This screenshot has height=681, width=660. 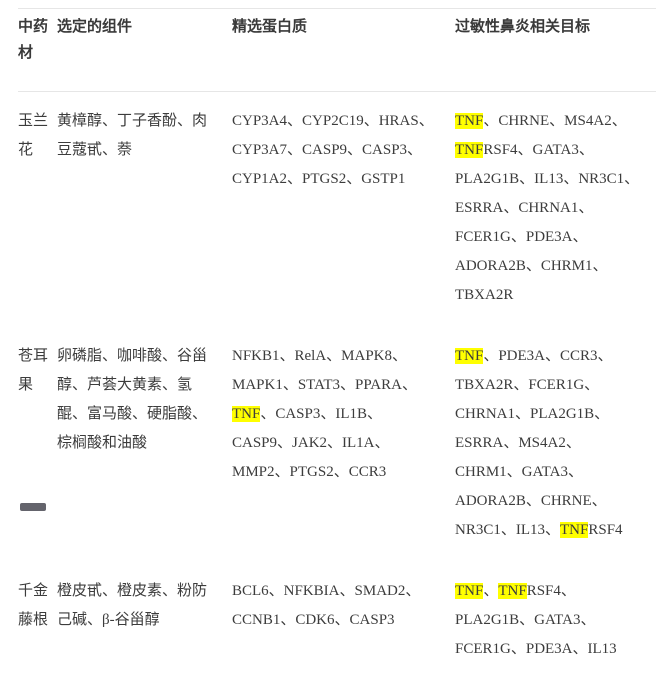 What do you see at coordinates (144, 50) in the screenshot?
I see `column-header-components: 选定的组件` at bounding box center [144, 50].